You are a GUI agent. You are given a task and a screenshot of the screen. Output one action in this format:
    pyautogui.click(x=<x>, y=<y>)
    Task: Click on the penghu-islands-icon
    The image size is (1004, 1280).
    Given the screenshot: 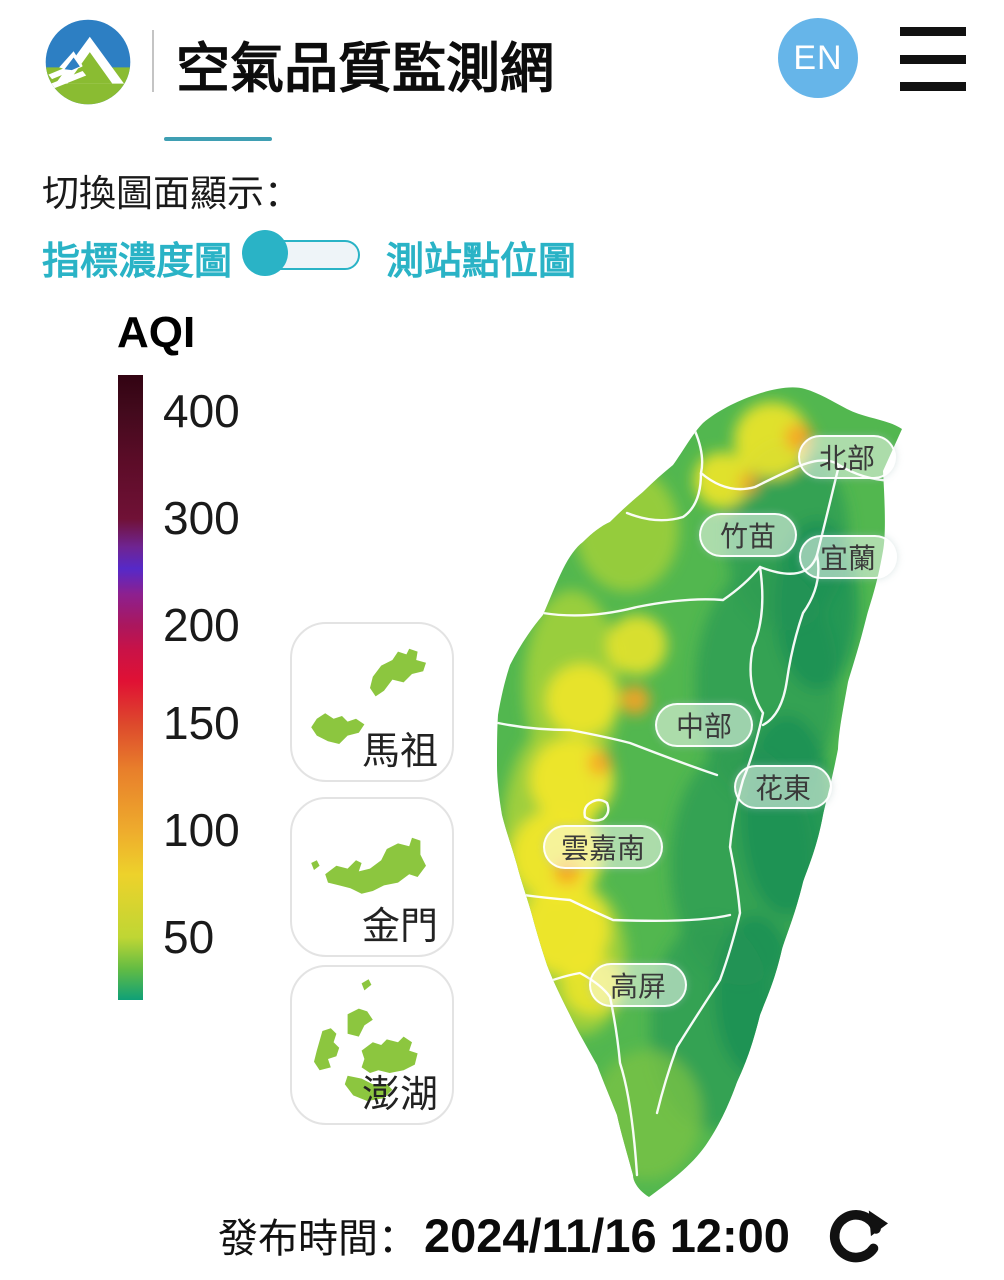 What is the action you would take?
    pyautogui.click(x=366, y=1040)
    